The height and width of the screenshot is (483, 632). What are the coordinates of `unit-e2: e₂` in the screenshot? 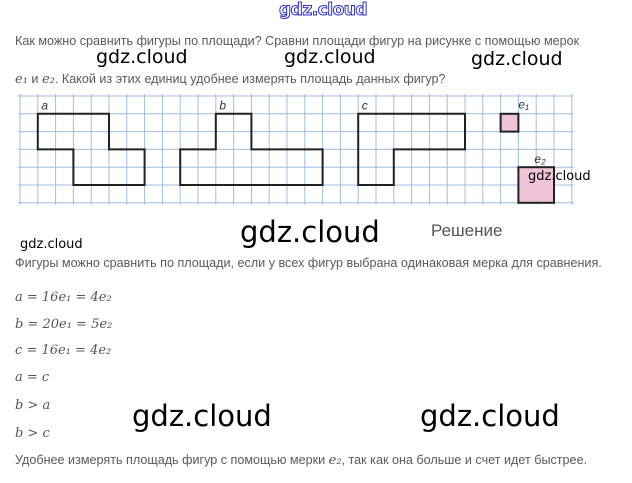 It's located at (48, 79).